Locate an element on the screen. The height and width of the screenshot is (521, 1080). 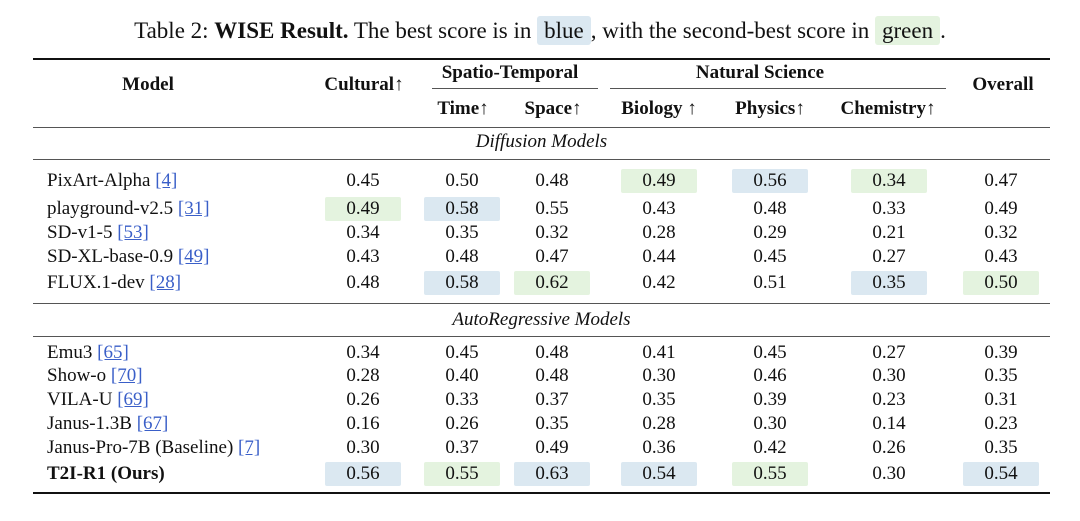
score-biology: 0.30 is located at coordinates (659, 375).